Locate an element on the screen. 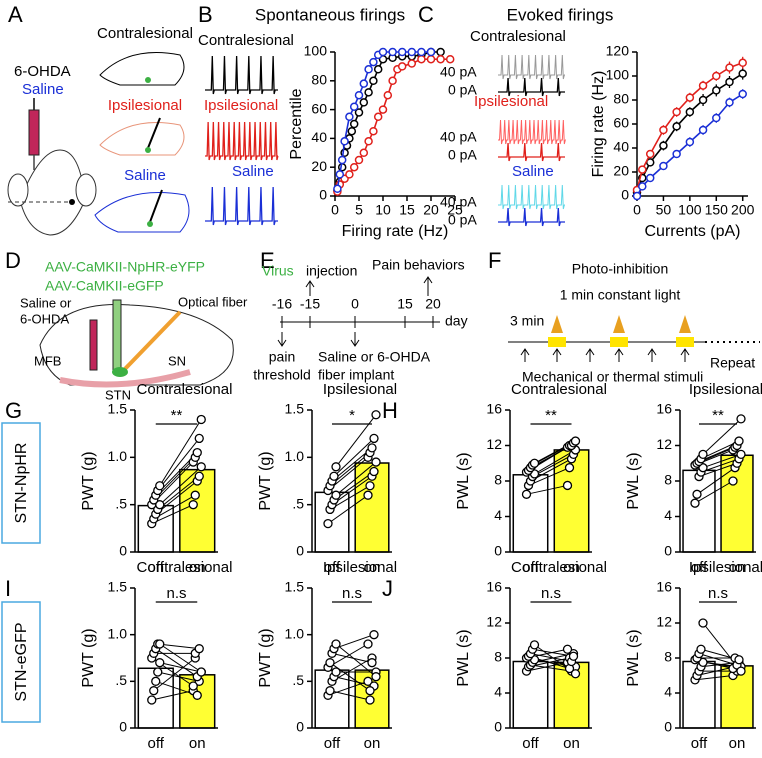 This screenshot has height=758, width=762. virus-label: AAV-CaMKII-NpHR-eYFP is located at coordinates (125, 267).